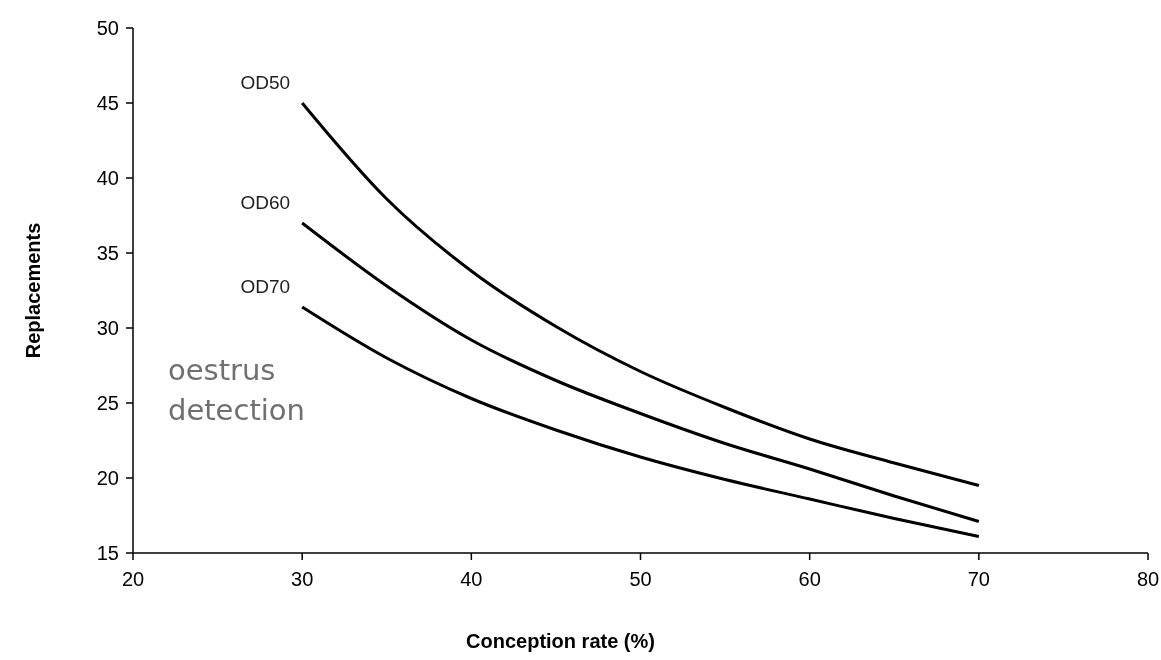 This screenshot has height=660, width=1161. What do you see at coordinates (133, 579) in the screenshot?
I see `x-tick-label: 20` at bounding box center [133, 579].